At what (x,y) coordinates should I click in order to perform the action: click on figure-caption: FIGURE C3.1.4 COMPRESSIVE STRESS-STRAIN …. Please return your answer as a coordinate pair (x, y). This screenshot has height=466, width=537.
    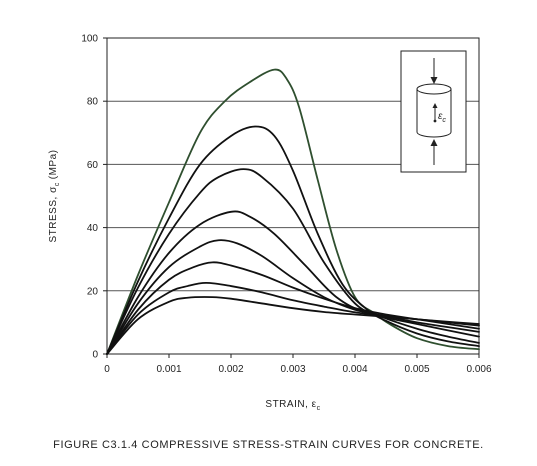
    Looking at the image, I should click on (268, 445).